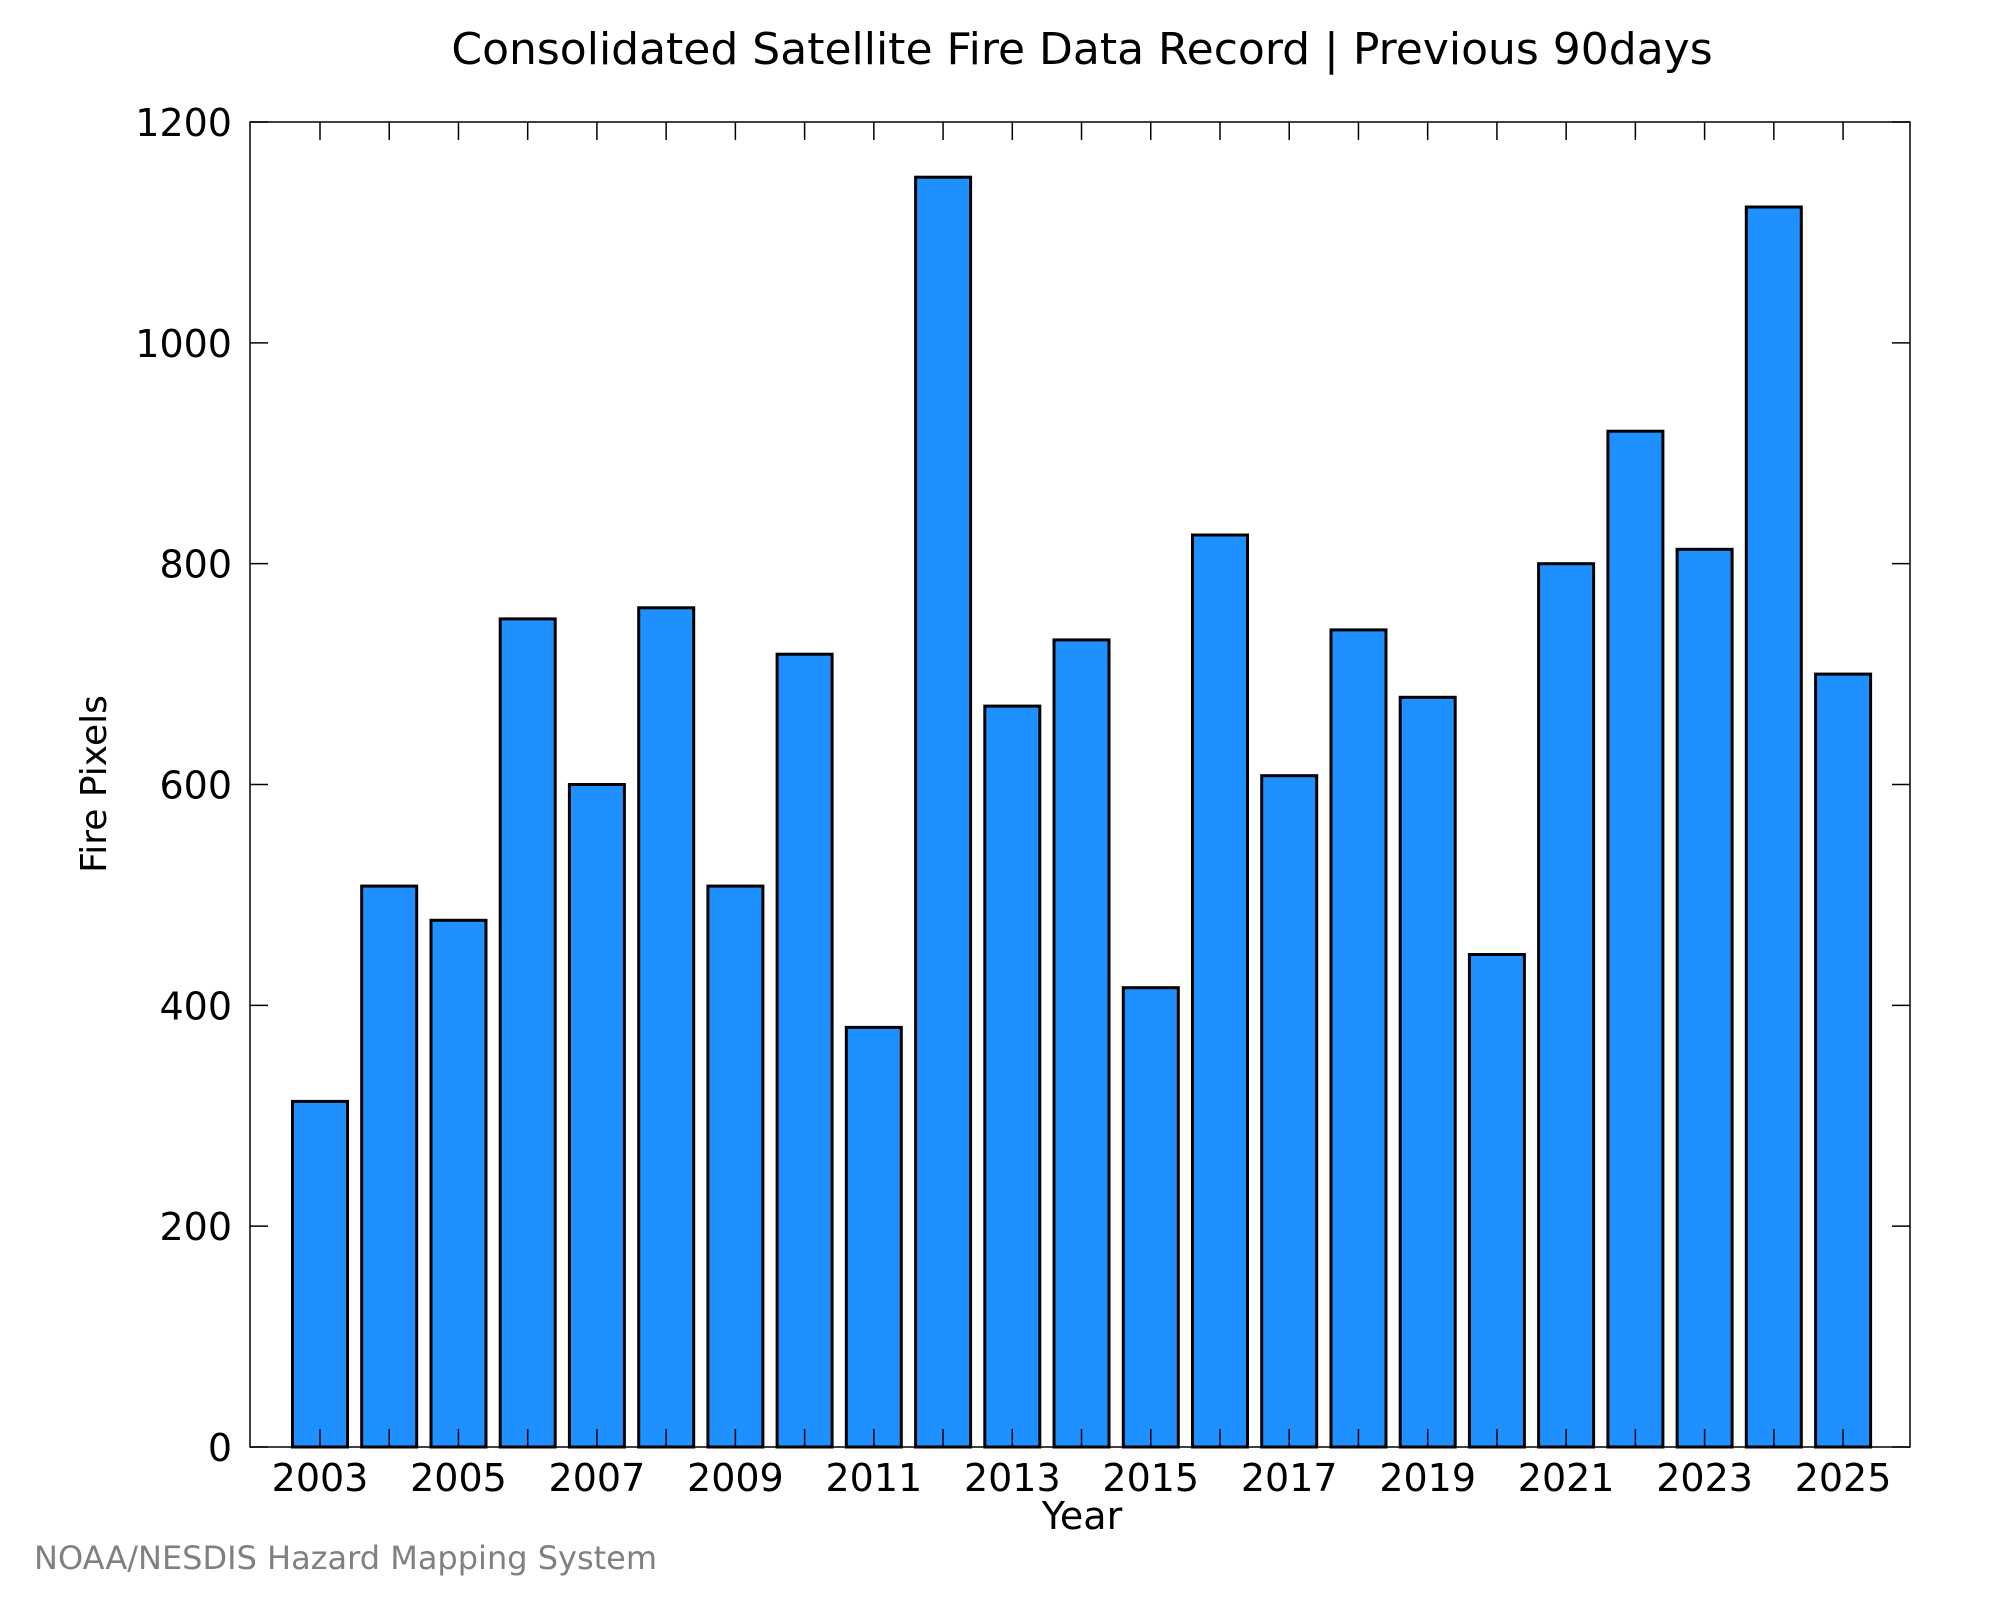 The width and height of the screenshot is (2000, 1600). Describe the element at coordinates (195, 1227) in the screenshot. I see `y-tick-label: 200` at that location.